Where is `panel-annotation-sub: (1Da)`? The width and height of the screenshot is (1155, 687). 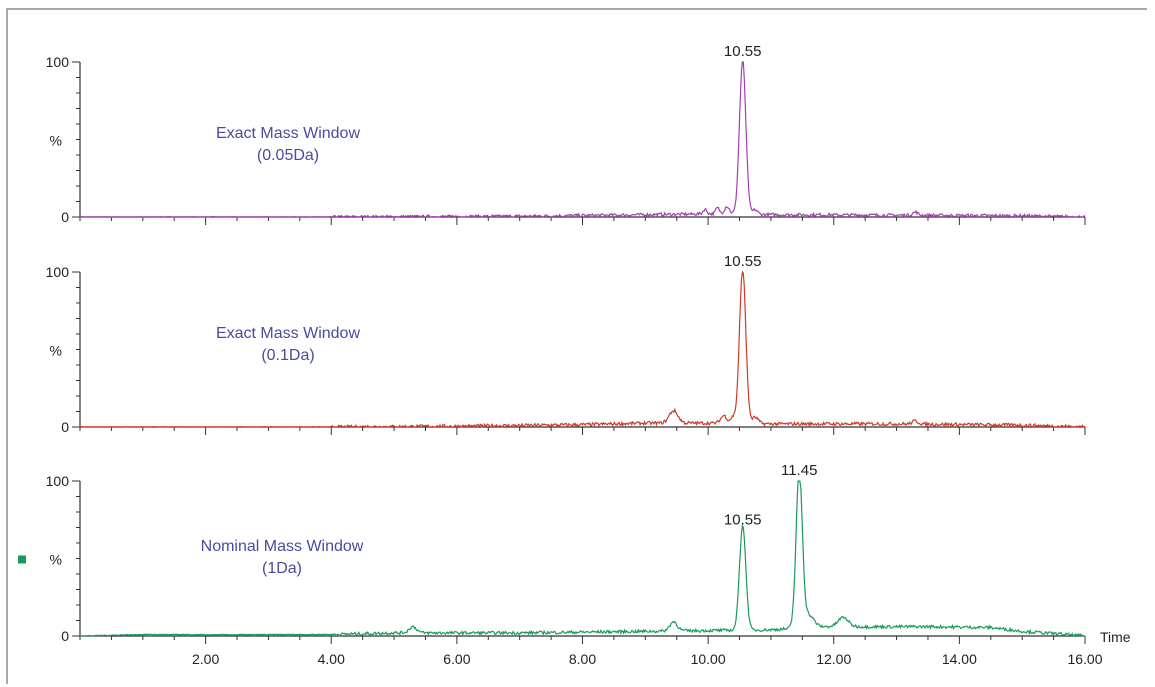
panel-annotation-sub: (1Da) is located at coordinates (282, 568).